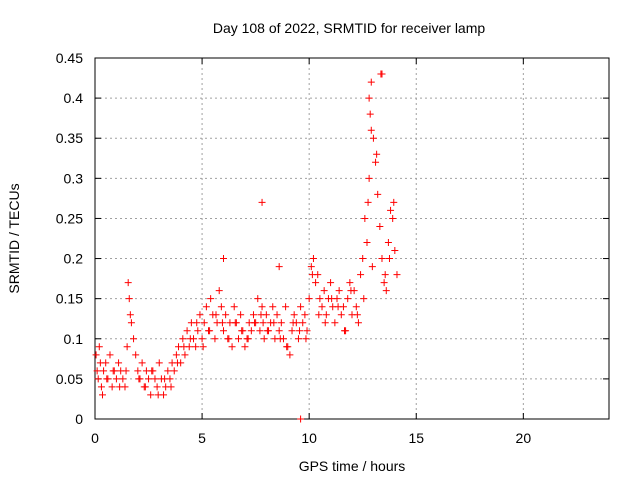  Describe the element at coordinates (524, 438) in the screenshot. I see `x-tick-label: 20` at that location.